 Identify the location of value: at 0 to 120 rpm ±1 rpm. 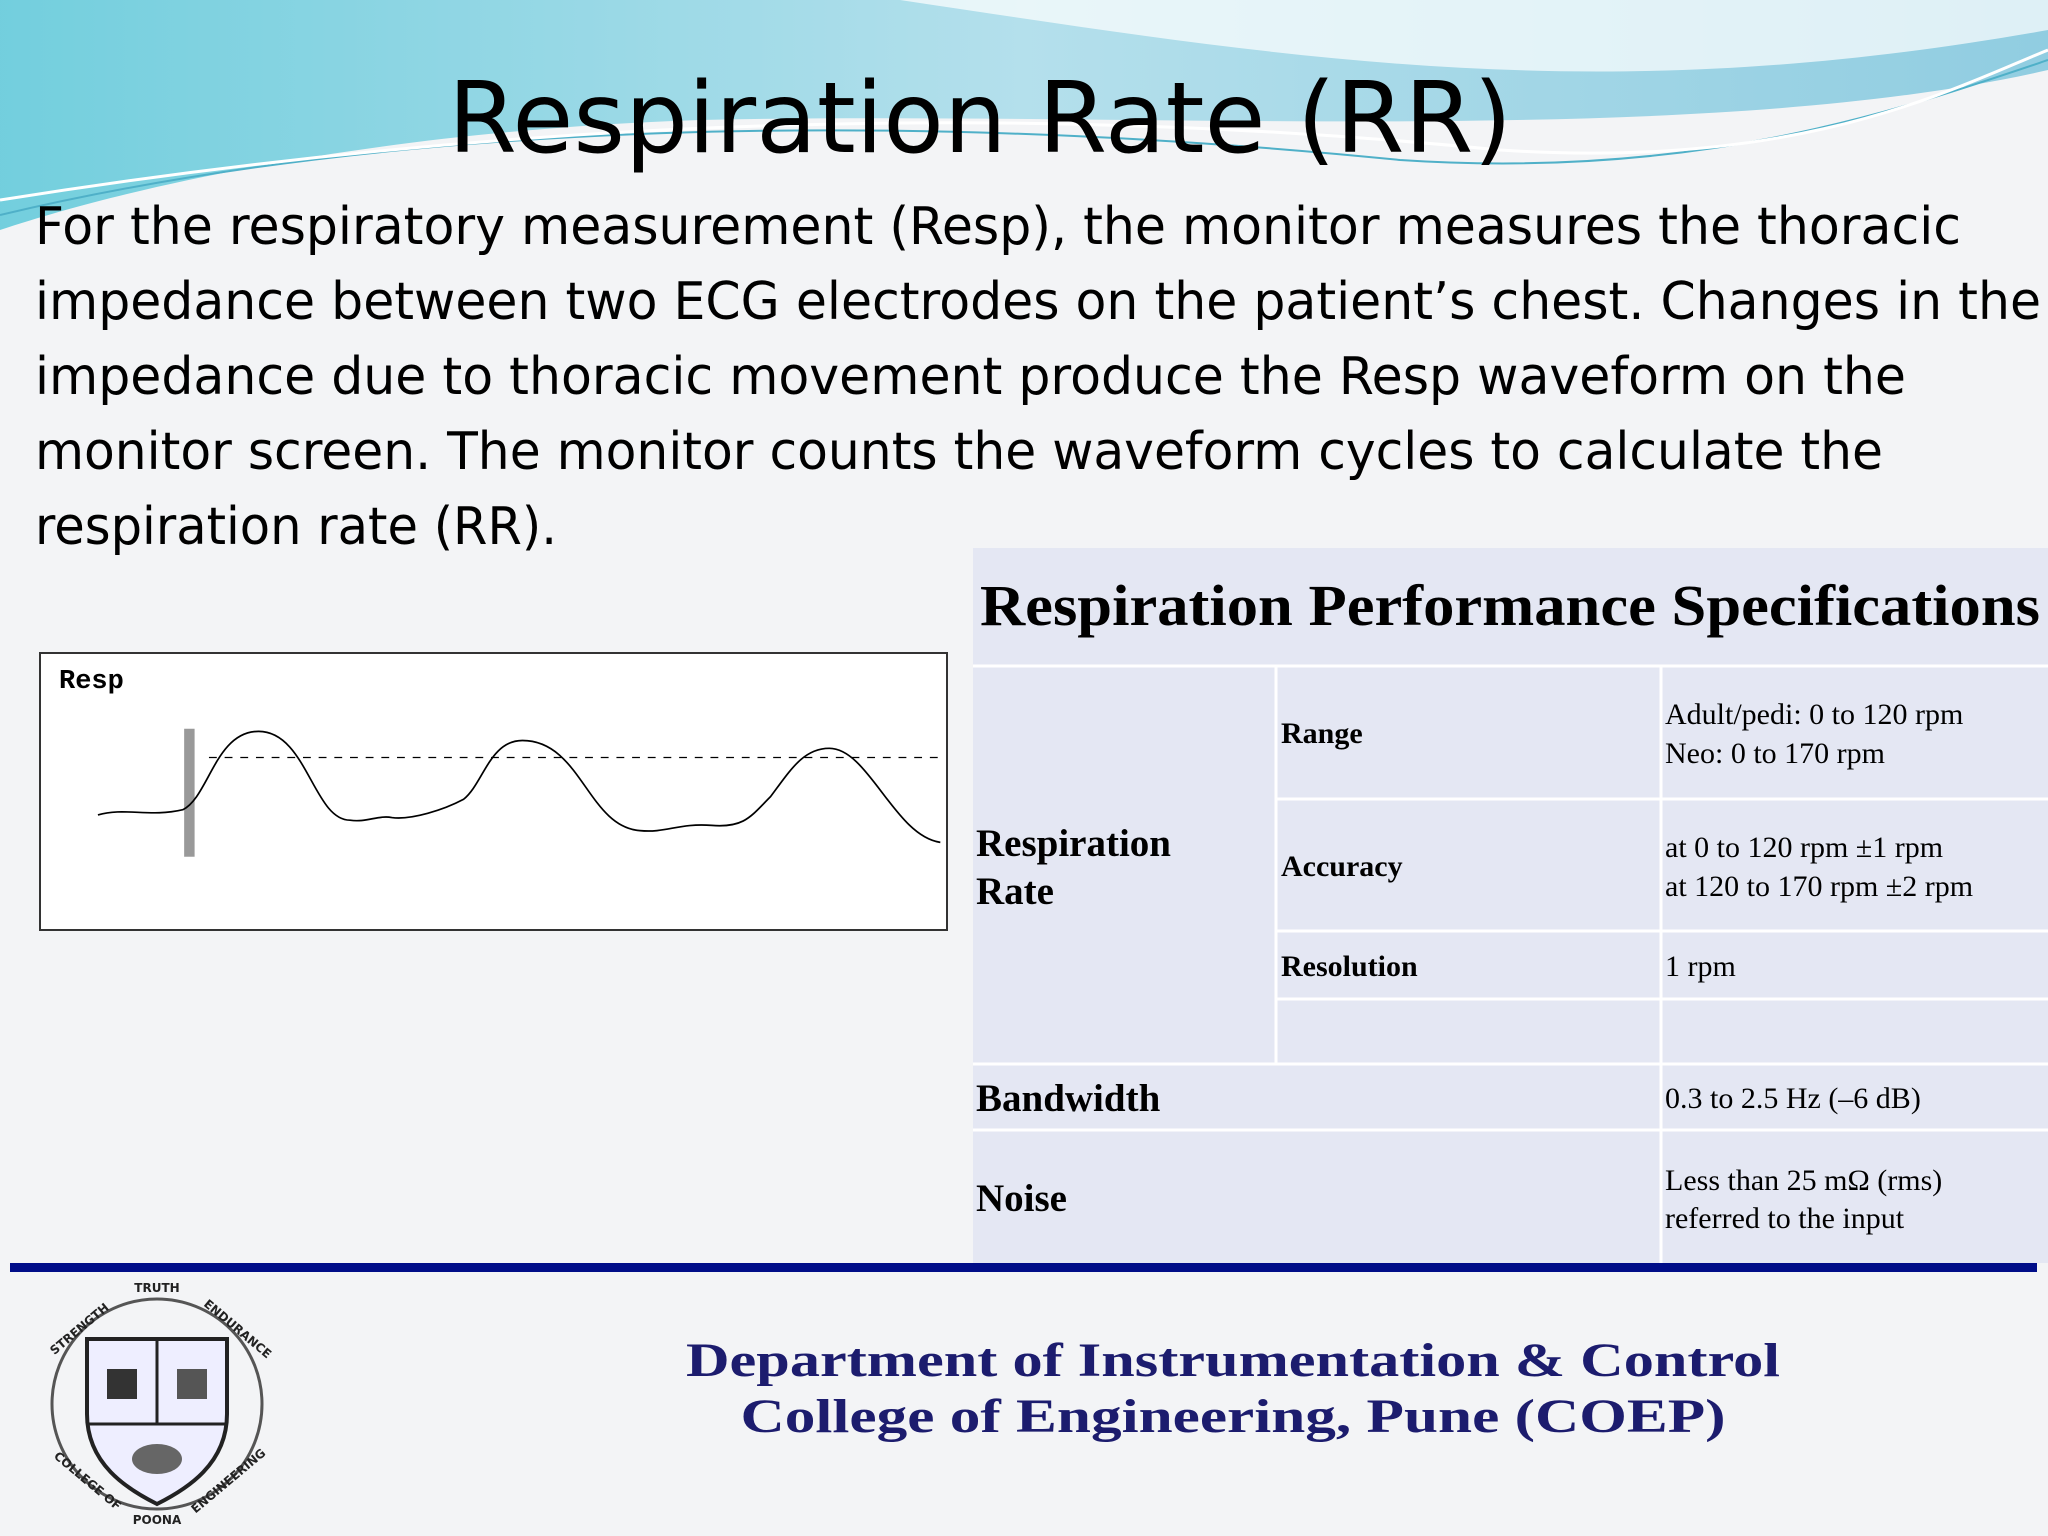
(1804, 847).